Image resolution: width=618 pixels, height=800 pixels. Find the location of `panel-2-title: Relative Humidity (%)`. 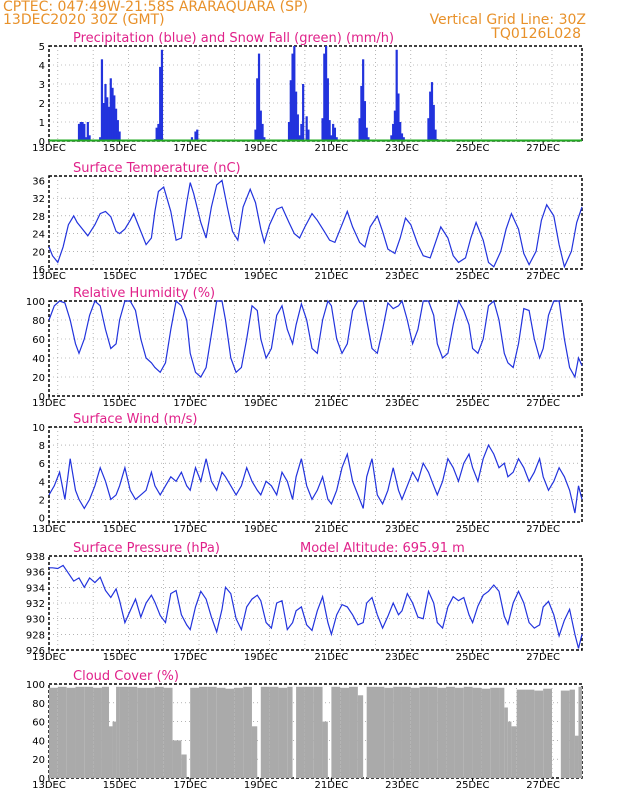

panel-2-title: Relative Humidity (%) is located at coordinates (144, 293).